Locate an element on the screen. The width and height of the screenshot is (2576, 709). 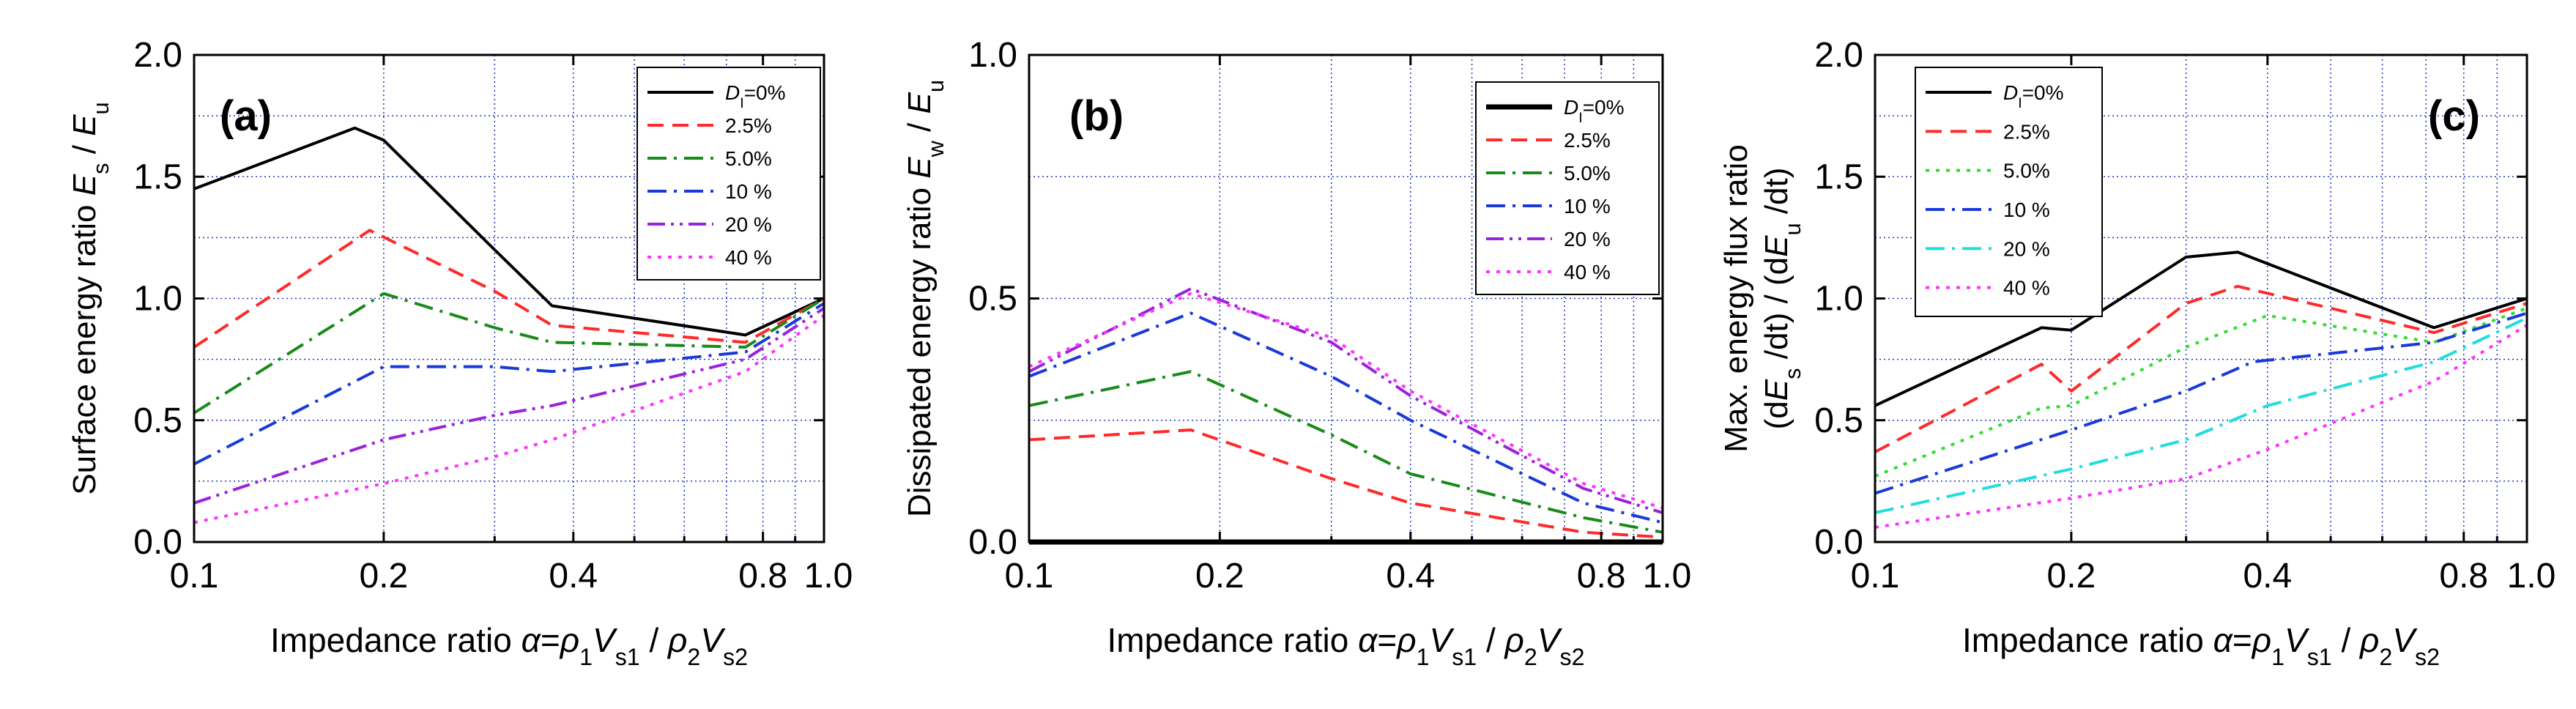
panel-label: (b) is located at coordinates (1096, 116).